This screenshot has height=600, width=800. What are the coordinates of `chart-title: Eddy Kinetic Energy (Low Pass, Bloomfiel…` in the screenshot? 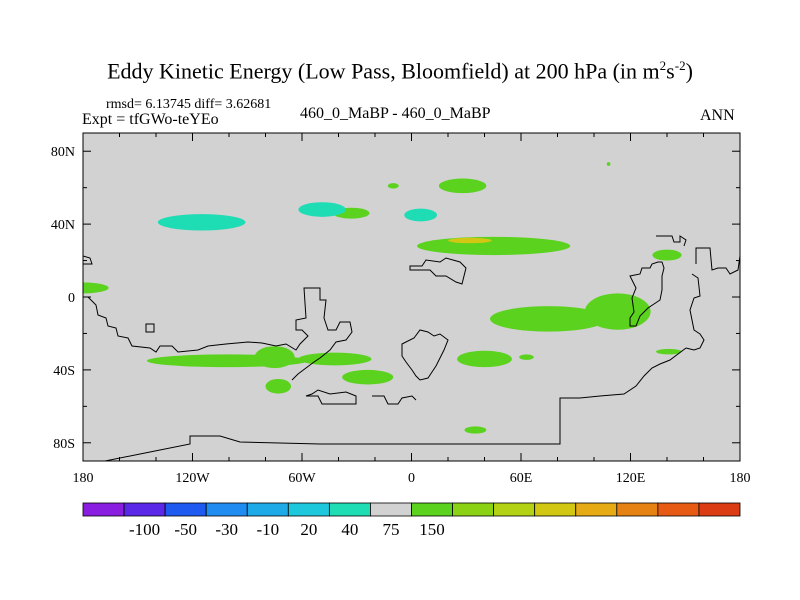 It's located at (400, 71).